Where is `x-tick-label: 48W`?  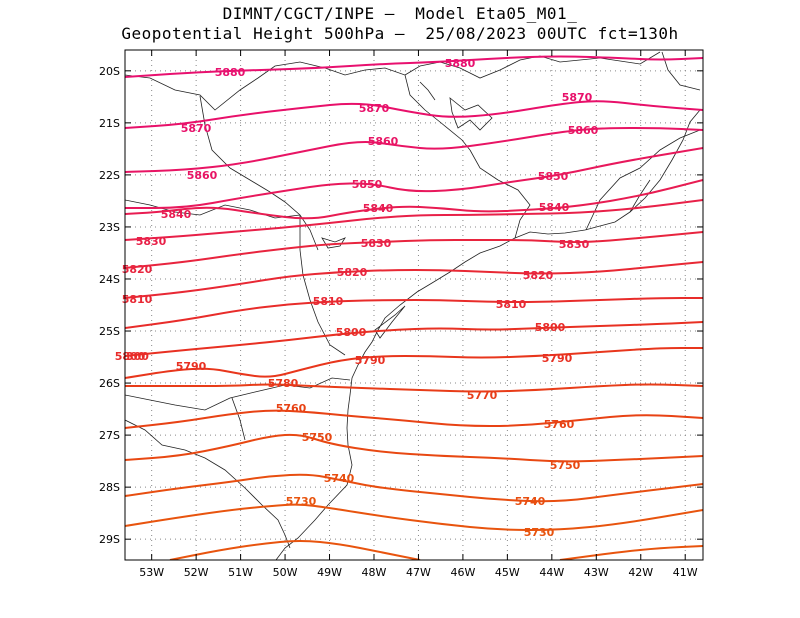 x-tick-label: 48W is located at coordinates (374, 572).